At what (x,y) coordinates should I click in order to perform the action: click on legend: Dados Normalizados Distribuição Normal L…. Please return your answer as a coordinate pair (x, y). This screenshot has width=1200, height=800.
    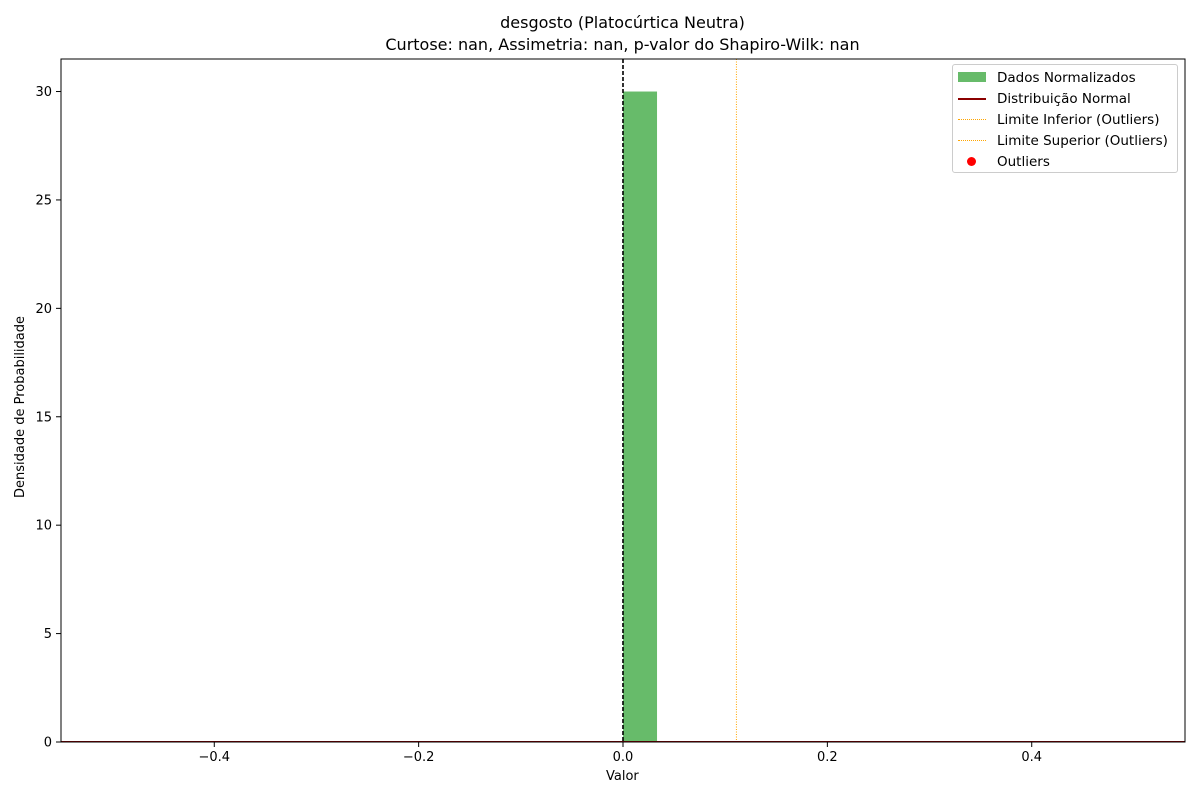
    Looking at the image, I should click on (1065, 118).